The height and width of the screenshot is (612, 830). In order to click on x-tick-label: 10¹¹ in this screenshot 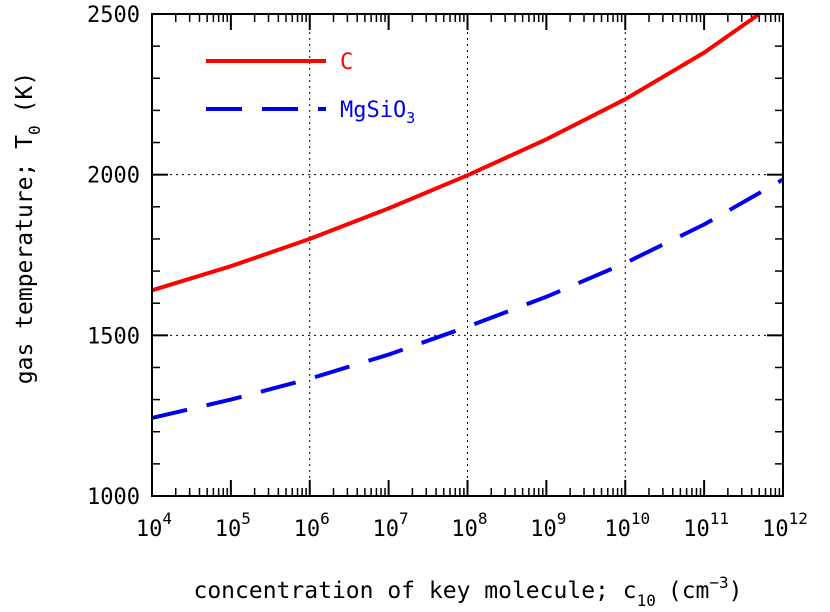, I will do `click(706, 525)`.